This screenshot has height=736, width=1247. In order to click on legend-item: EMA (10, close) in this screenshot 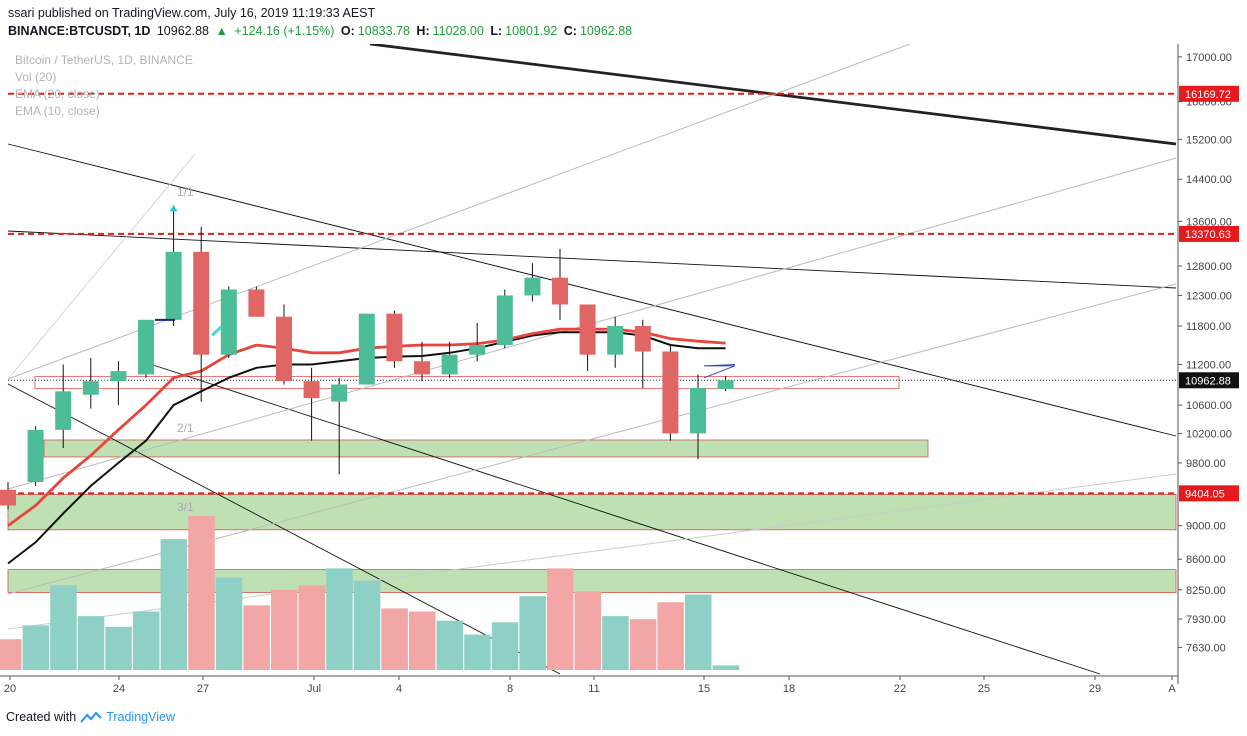, I will do `click(57, 111)`.